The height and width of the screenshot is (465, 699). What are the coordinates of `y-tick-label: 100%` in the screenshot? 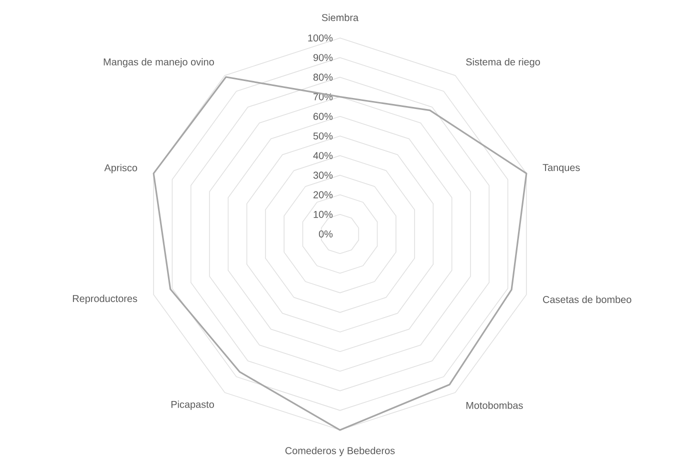 It's located at (320, 38).